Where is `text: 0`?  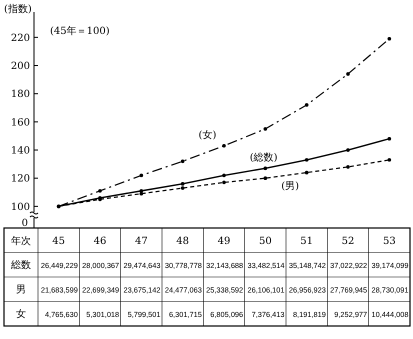
text: 0 is located at coordinates (25, 223).